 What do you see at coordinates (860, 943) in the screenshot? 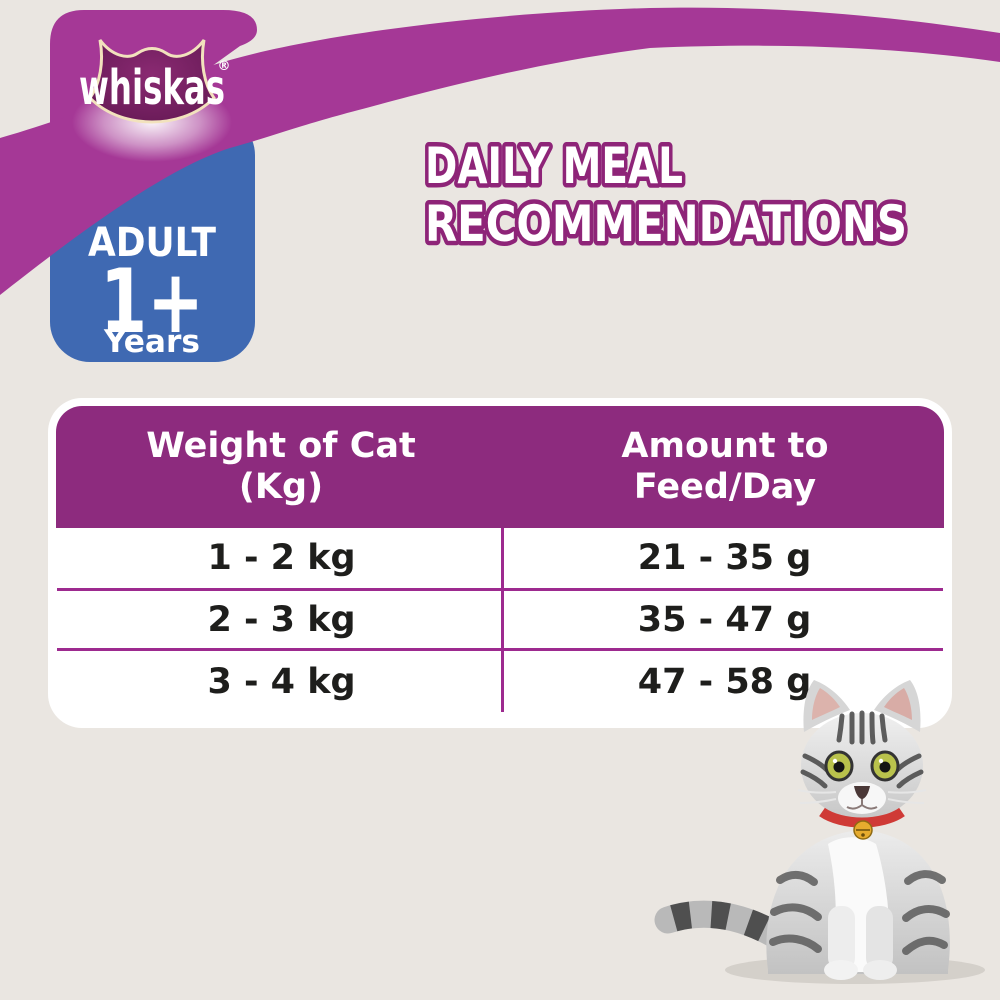
I see `cat-front-legs` at bounding box center [860, 943].